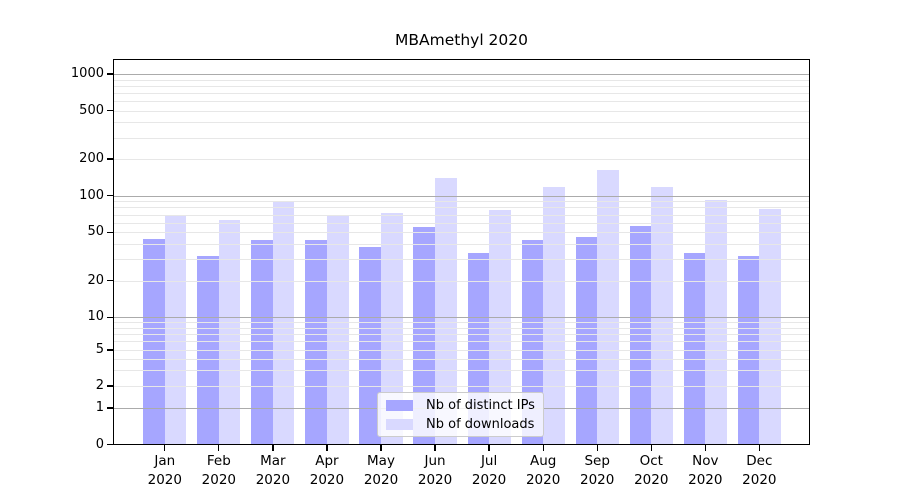 This screenshot has height=500, width=900. Describe the element at coordinates (175, 329) in the screenshot. I see `bar-downloads-jan-2020` at that location.